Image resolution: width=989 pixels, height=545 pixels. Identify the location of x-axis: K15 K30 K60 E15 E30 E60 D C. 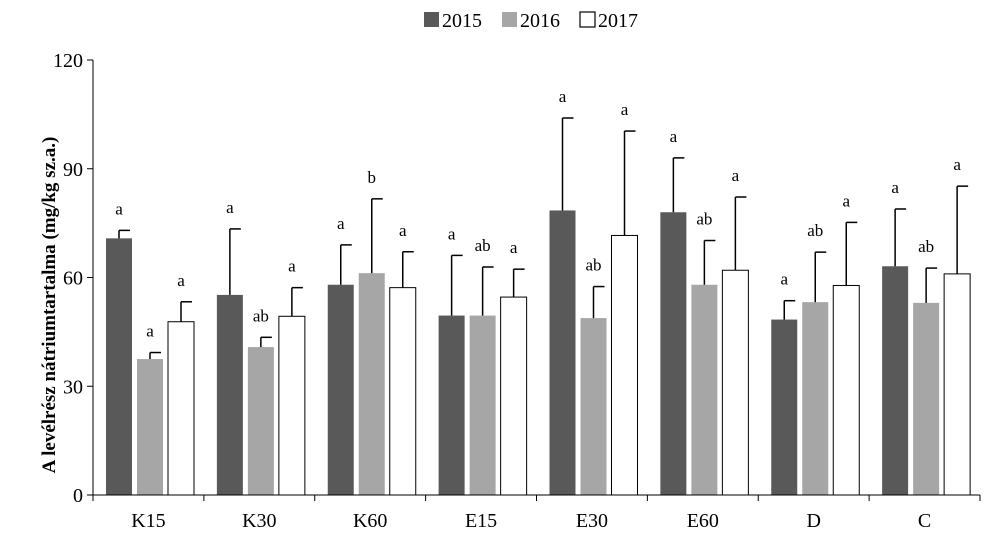
(536, 513).